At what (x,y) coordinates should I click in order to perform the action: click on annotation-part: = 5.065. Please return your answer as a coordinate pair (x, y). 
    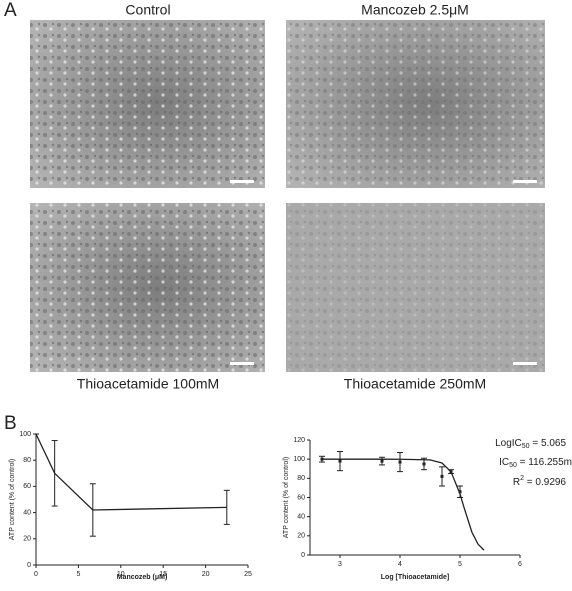
    Looking at the image, I should click on (548, 443).